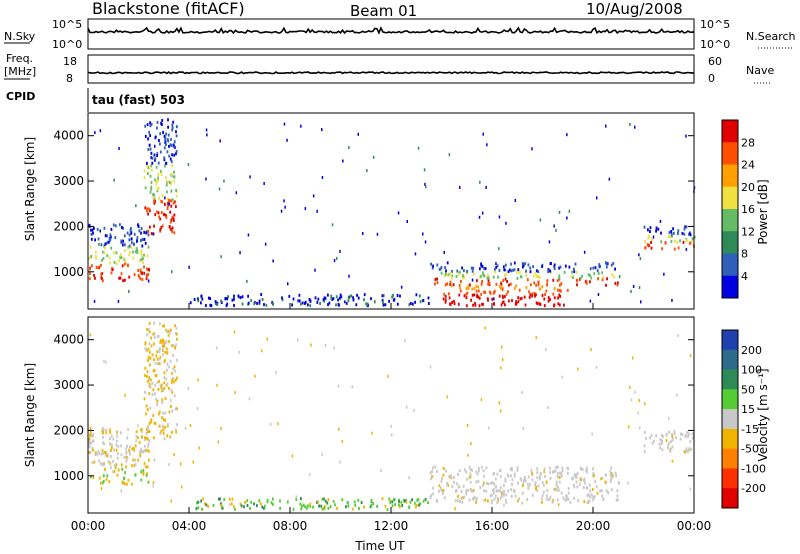 The width and height of the screenshot is (800, 554). Describe the element at coordinates (88, 526) in the screenshot. I see `xtick-label: 00:00` at that location.